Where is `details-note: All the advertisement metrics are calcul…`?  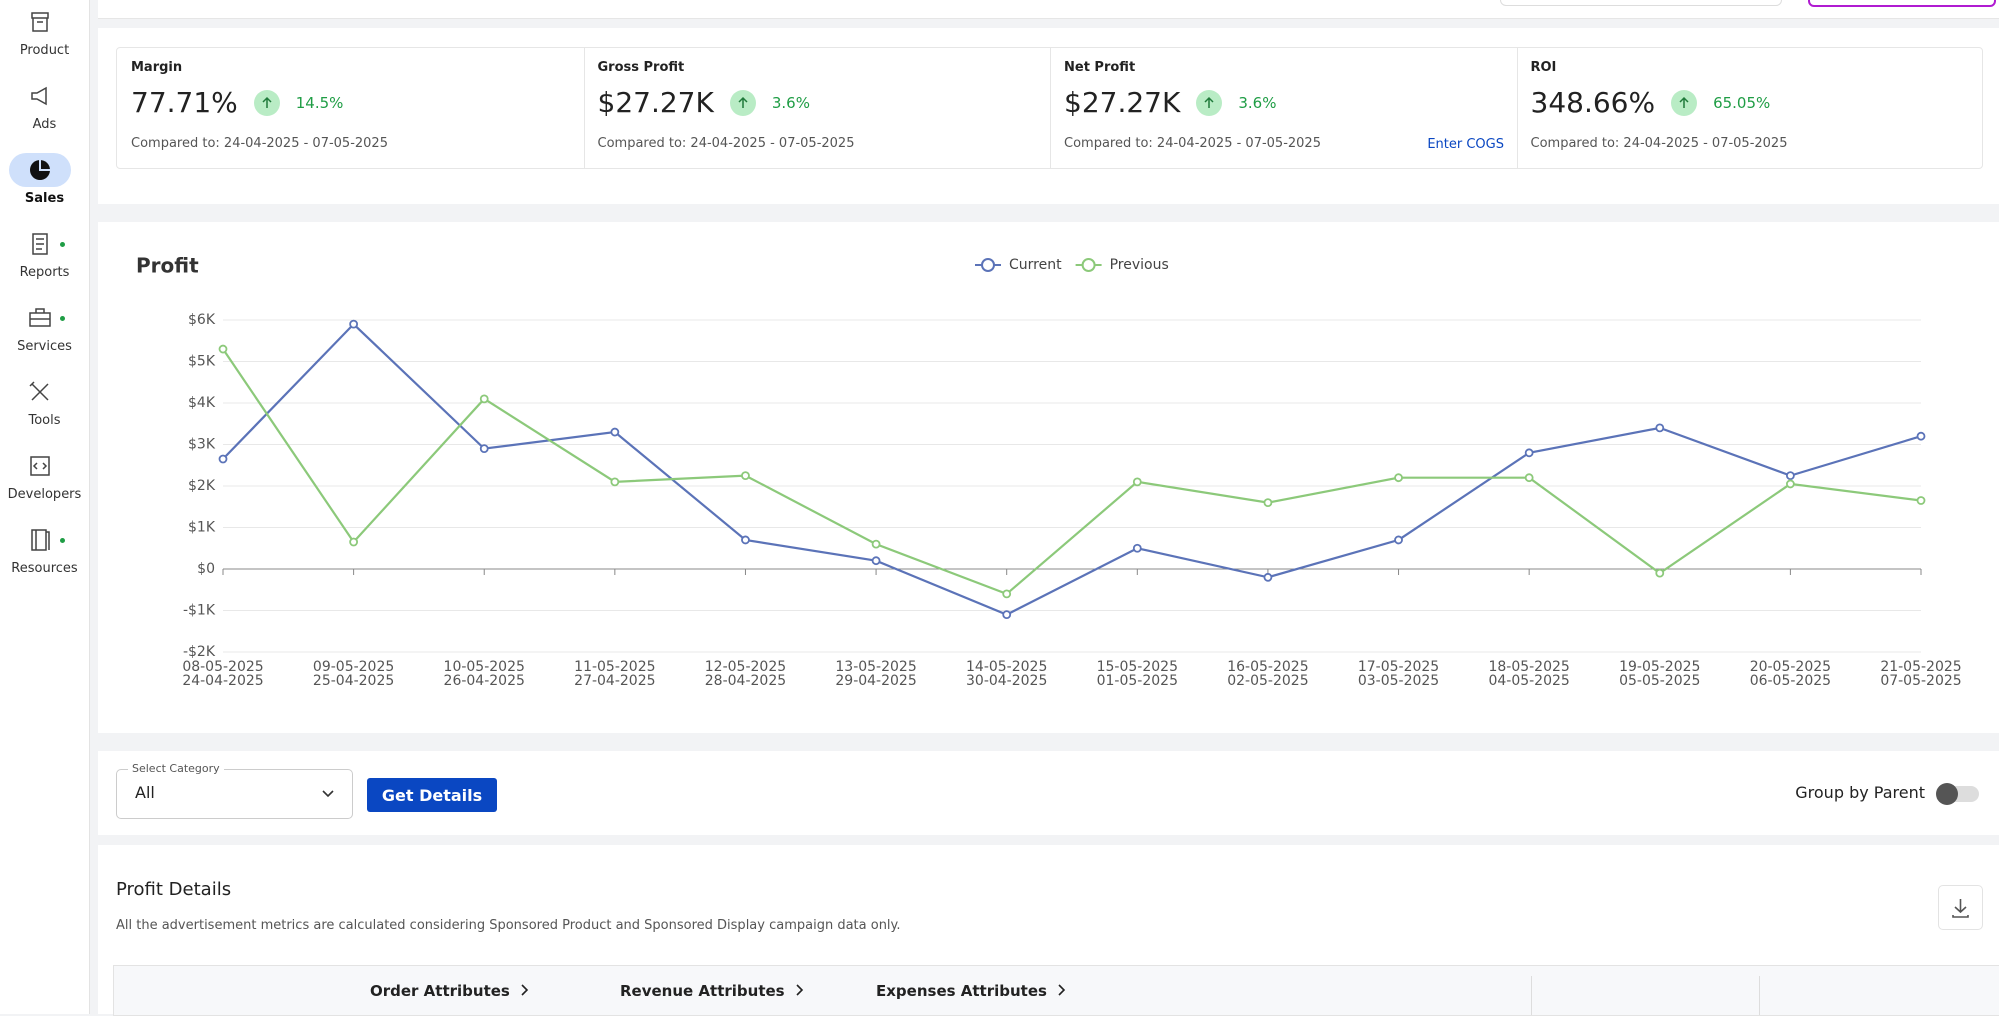 details-note: All the advertisement metrics are calcul… is located at coordinates (508, 925).